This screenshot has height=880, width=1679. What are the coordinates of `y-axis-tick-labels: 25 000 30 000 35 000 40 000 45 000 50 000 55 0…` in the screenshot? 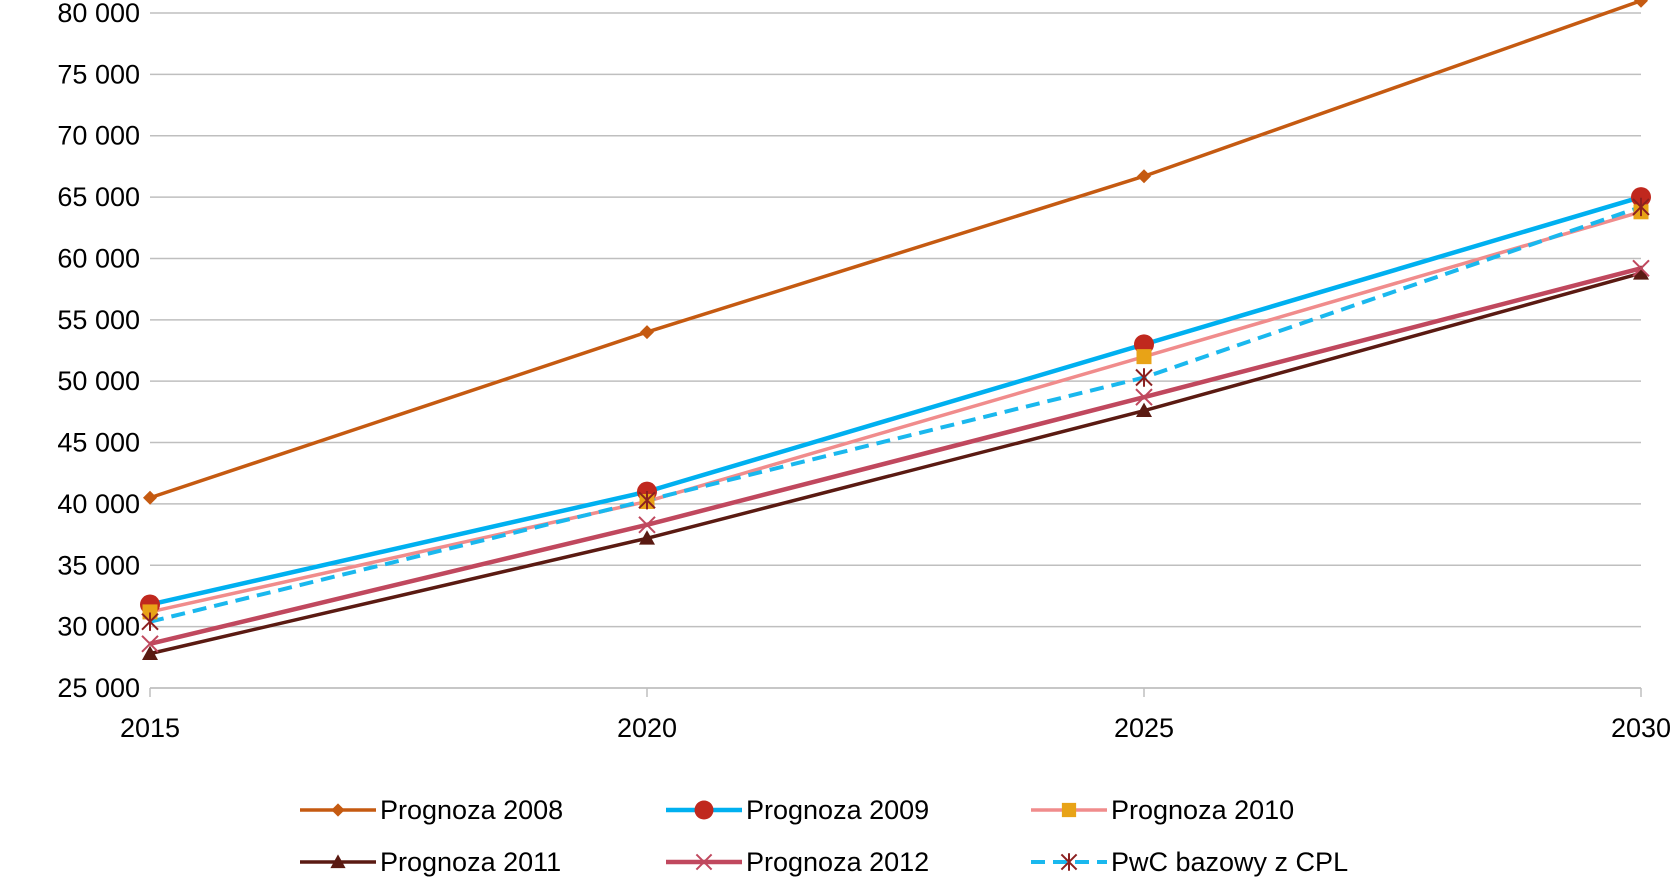 It's located at (98, 351).